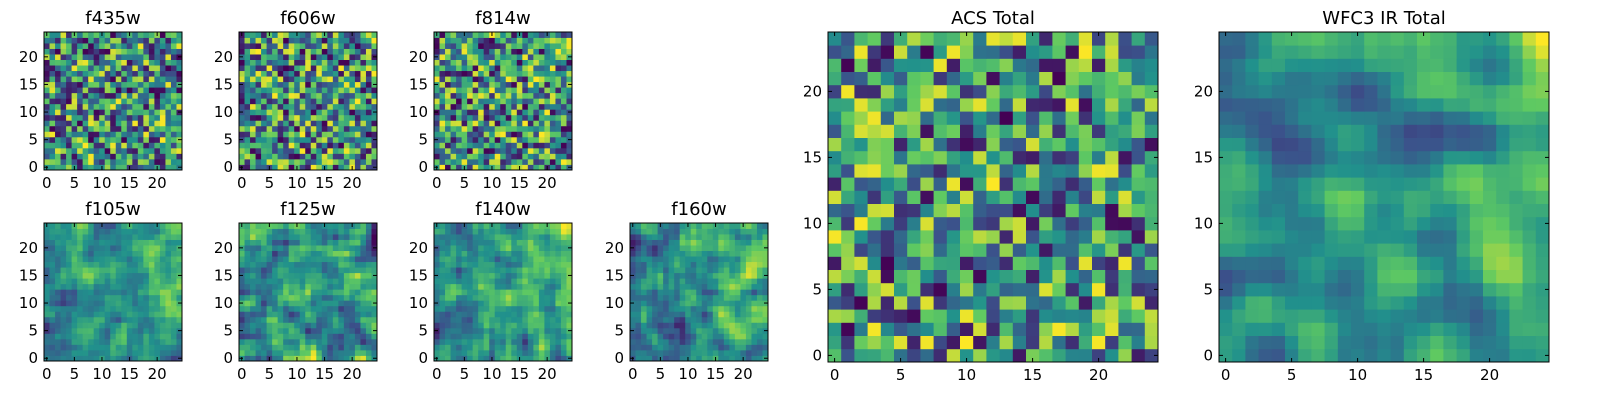 This screenshot has width=1600, height=400. I want to click on y-tick-label: 20, so click(223, 248).